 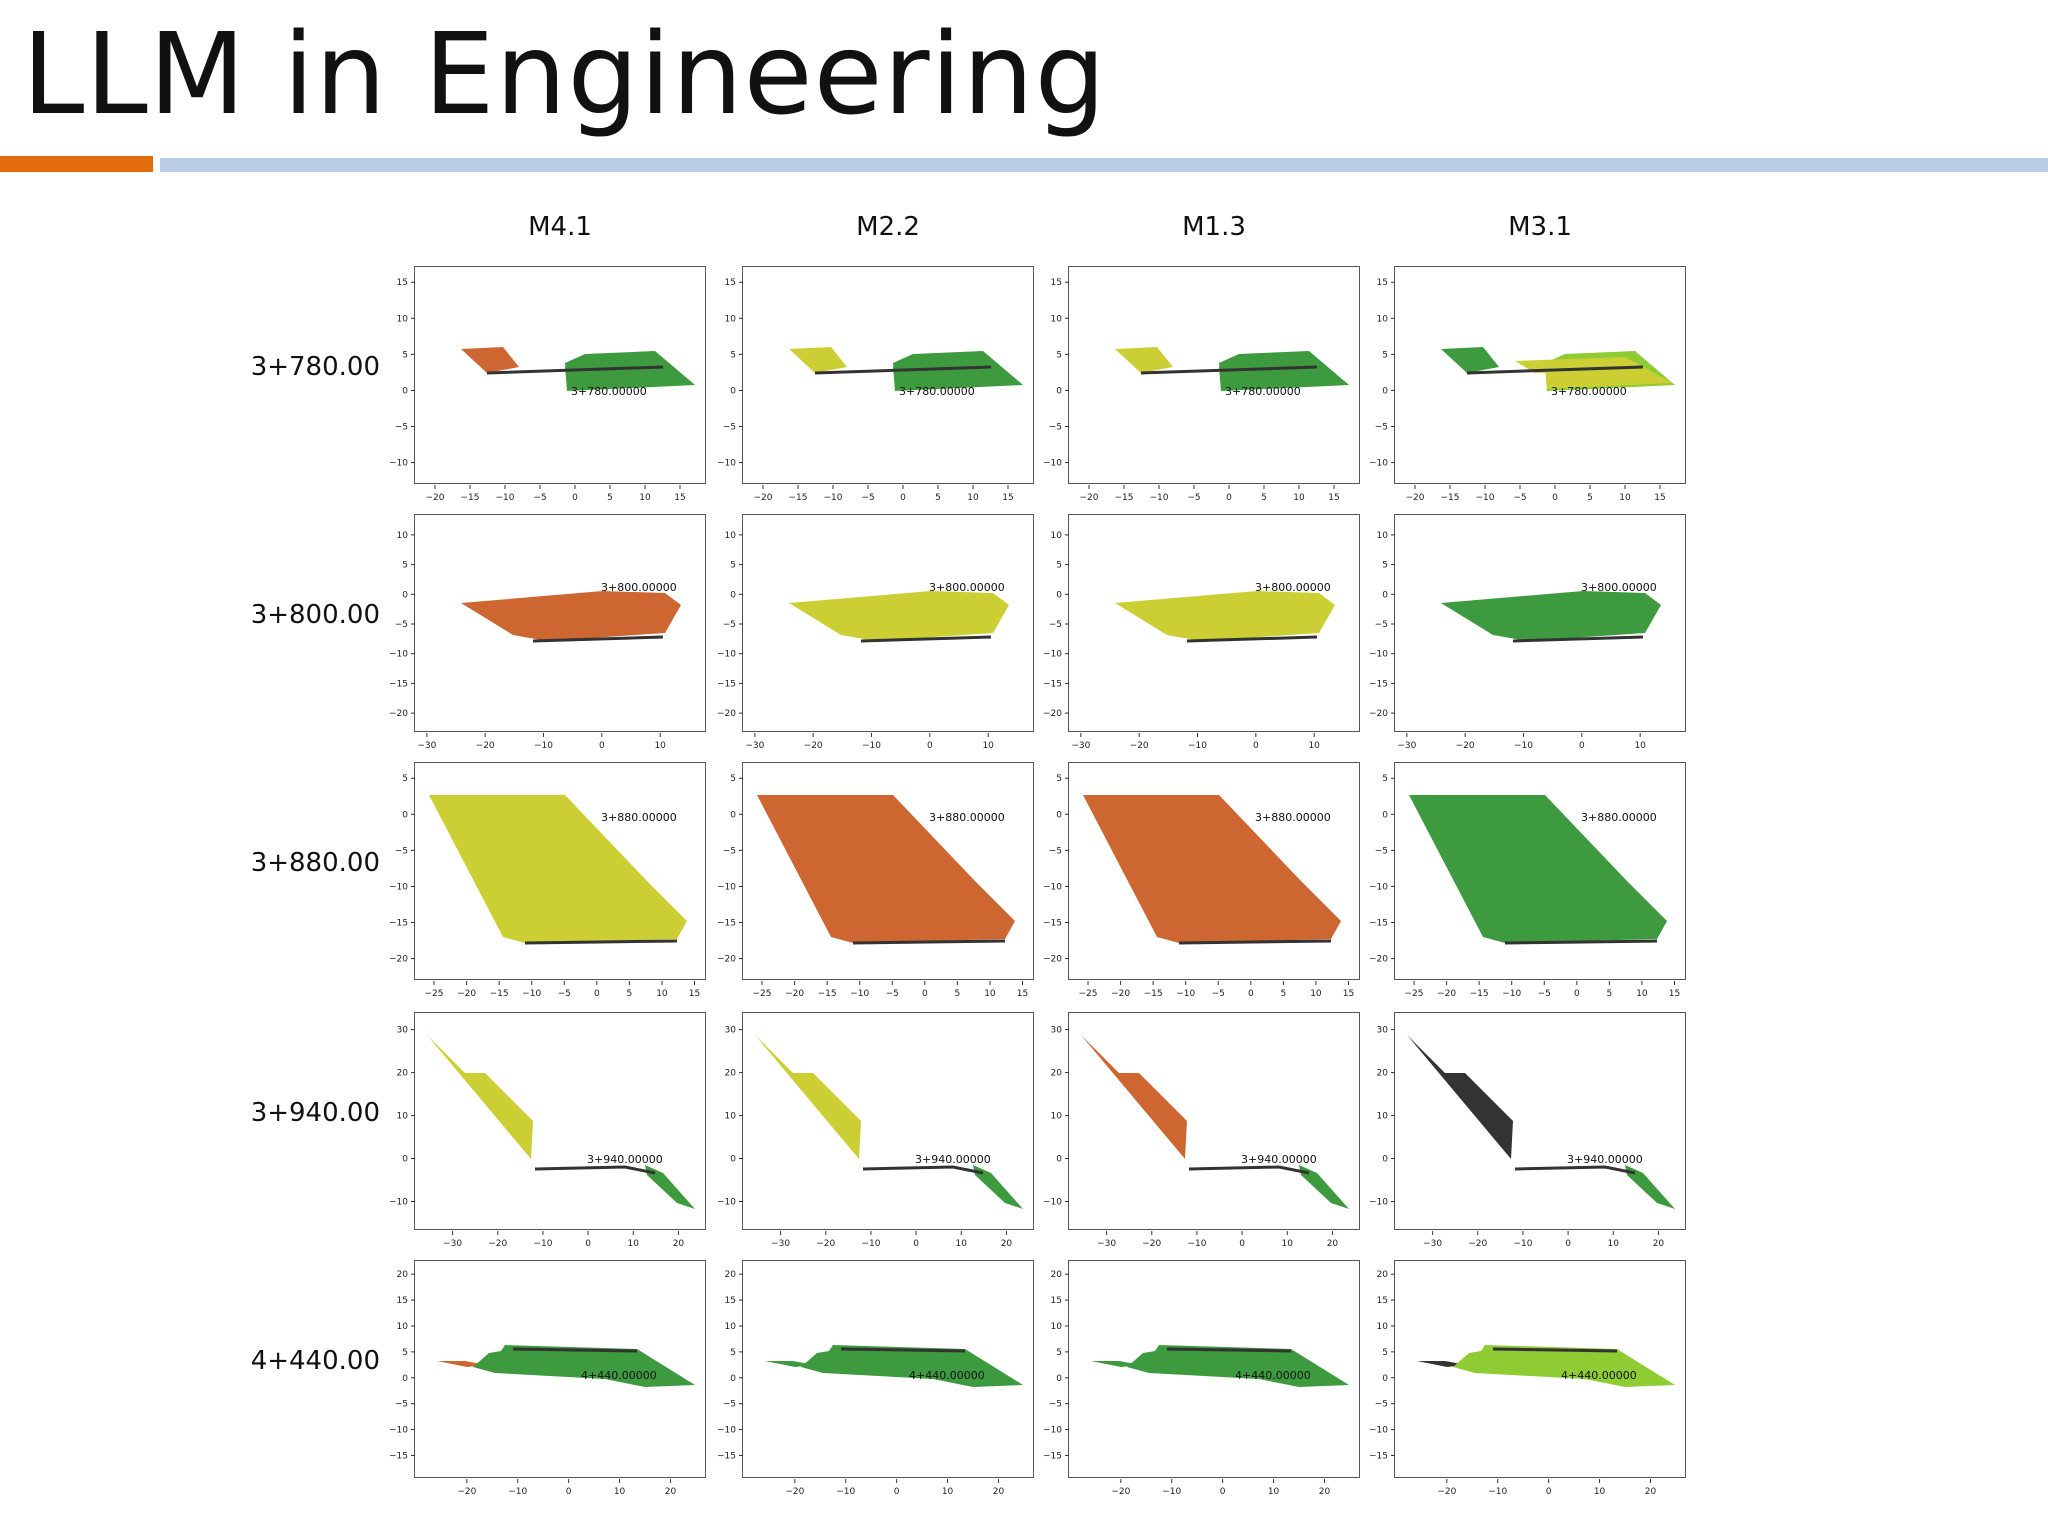 I want to click on cross-section-panel: 3+940.00000 −30 −20 −10 0 10 20 30 20 10 0 −10, so click(x=547, y=1130).